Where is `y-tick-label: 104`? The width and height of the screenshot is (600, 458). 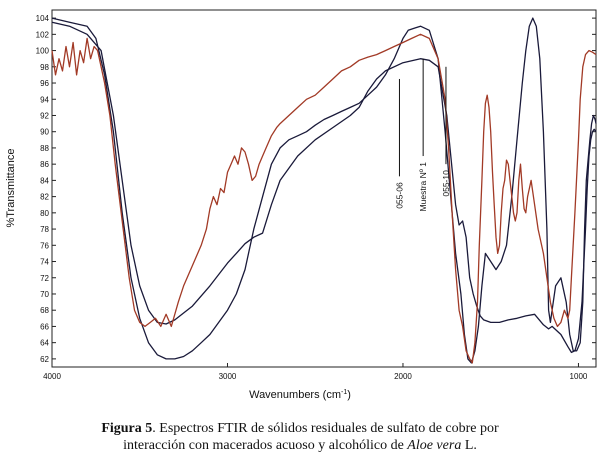
y-tick-label: 104 is located at coordinates (43, 18).